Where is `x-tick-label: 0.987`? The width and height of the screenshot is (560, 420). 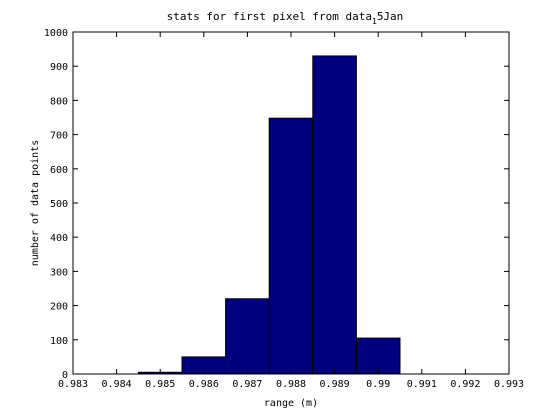
x-tick-label: 0.987 is located at coordinates (247, 384).